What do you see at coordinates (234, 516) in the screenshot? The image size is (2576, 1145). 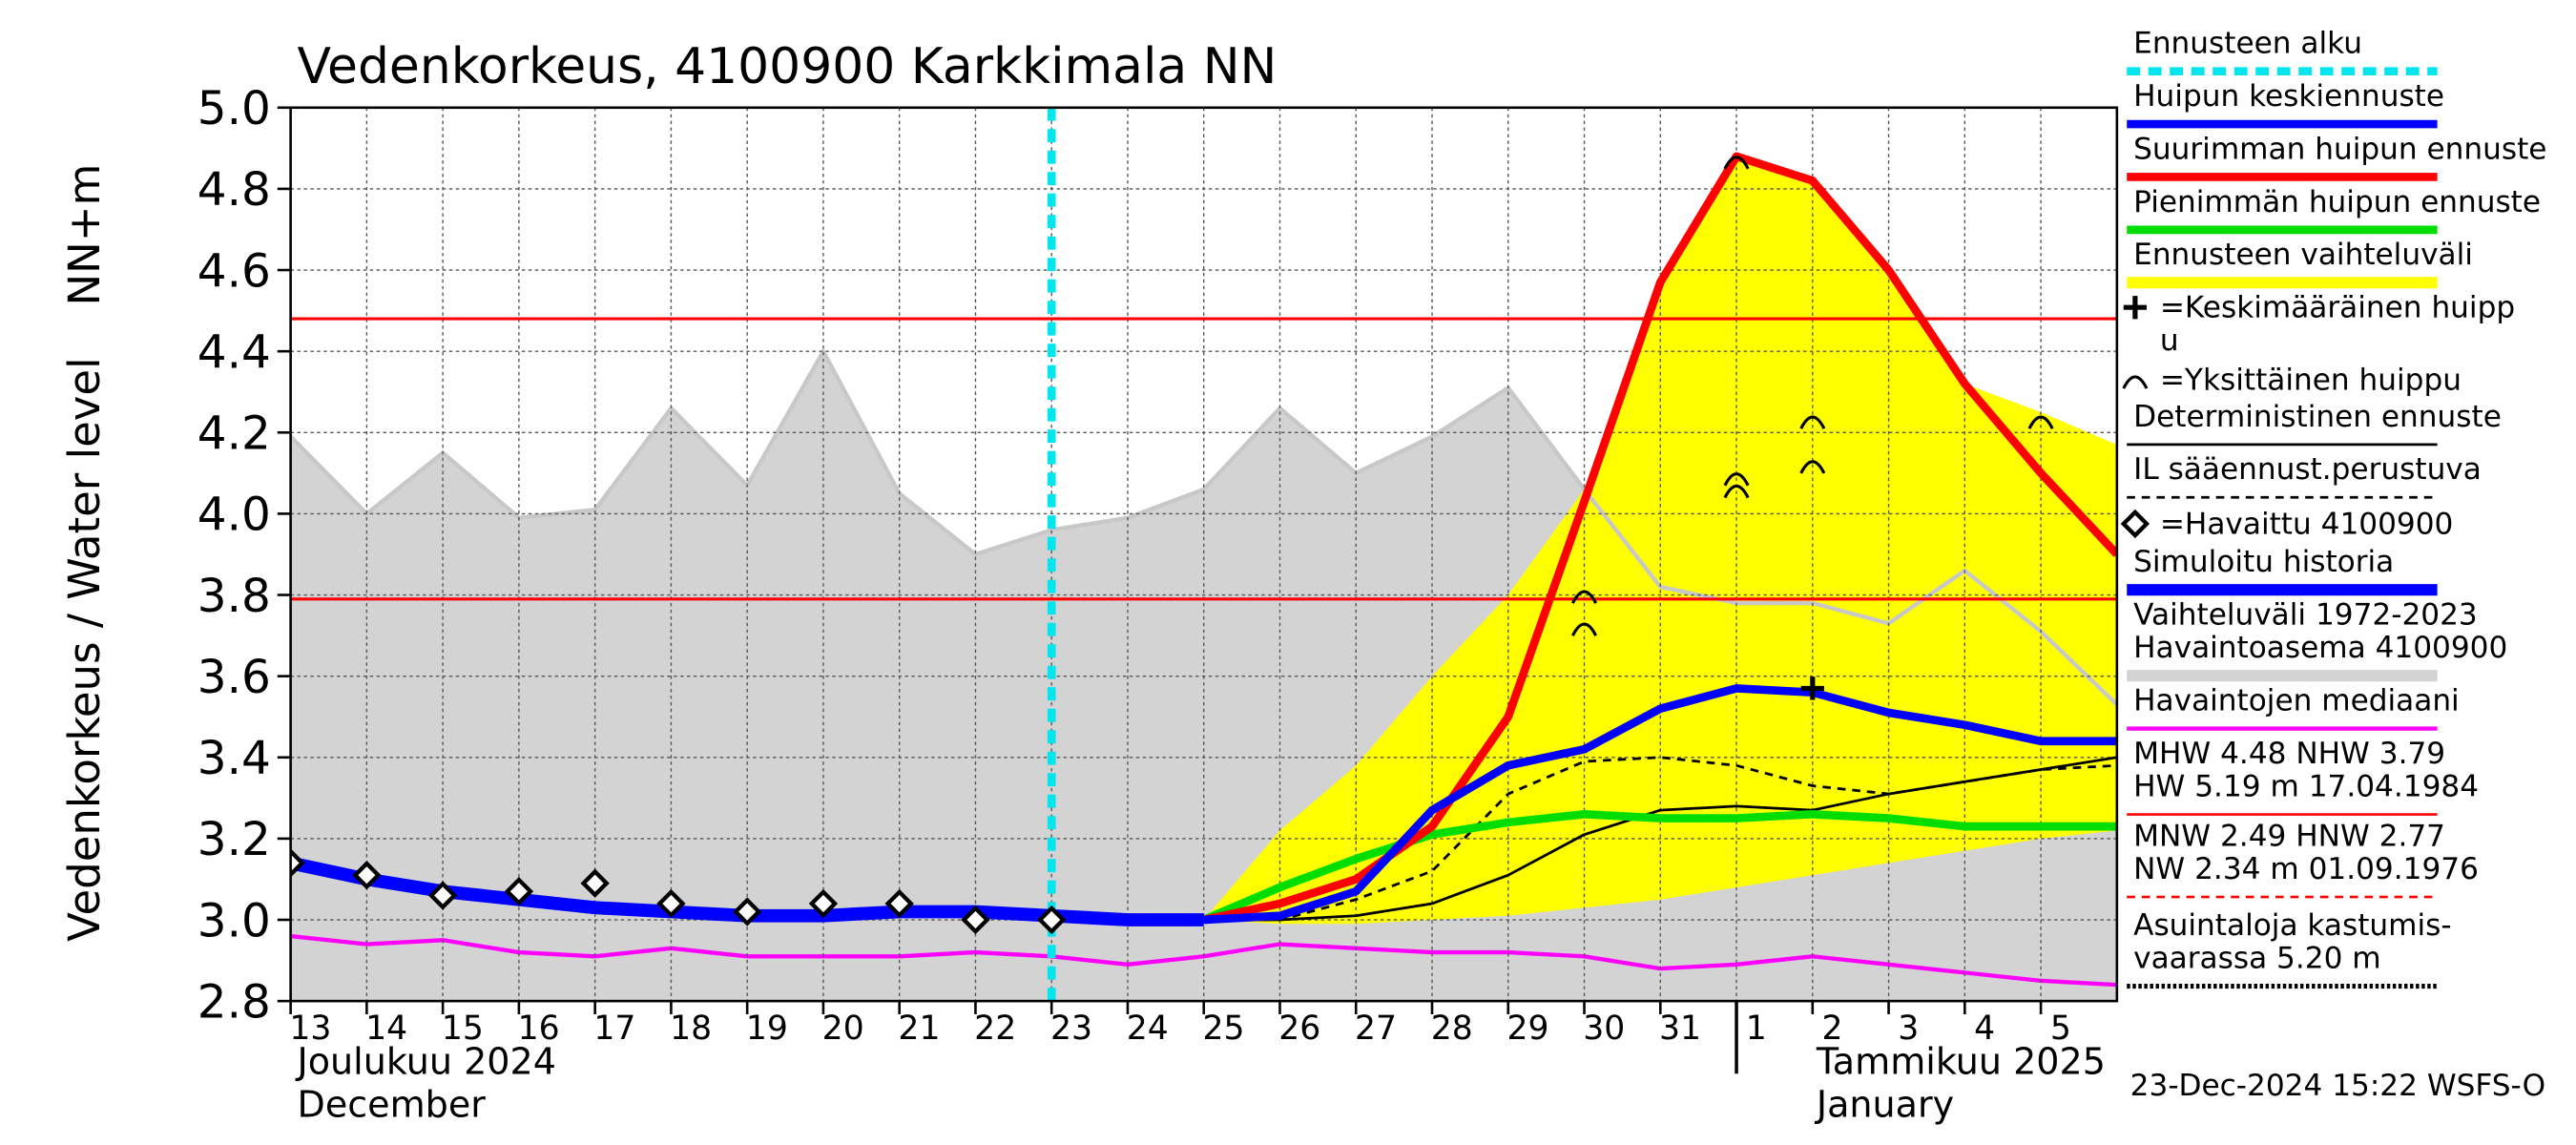 I see `y-tick-label: 4.0` at bounding box center [234, 516].